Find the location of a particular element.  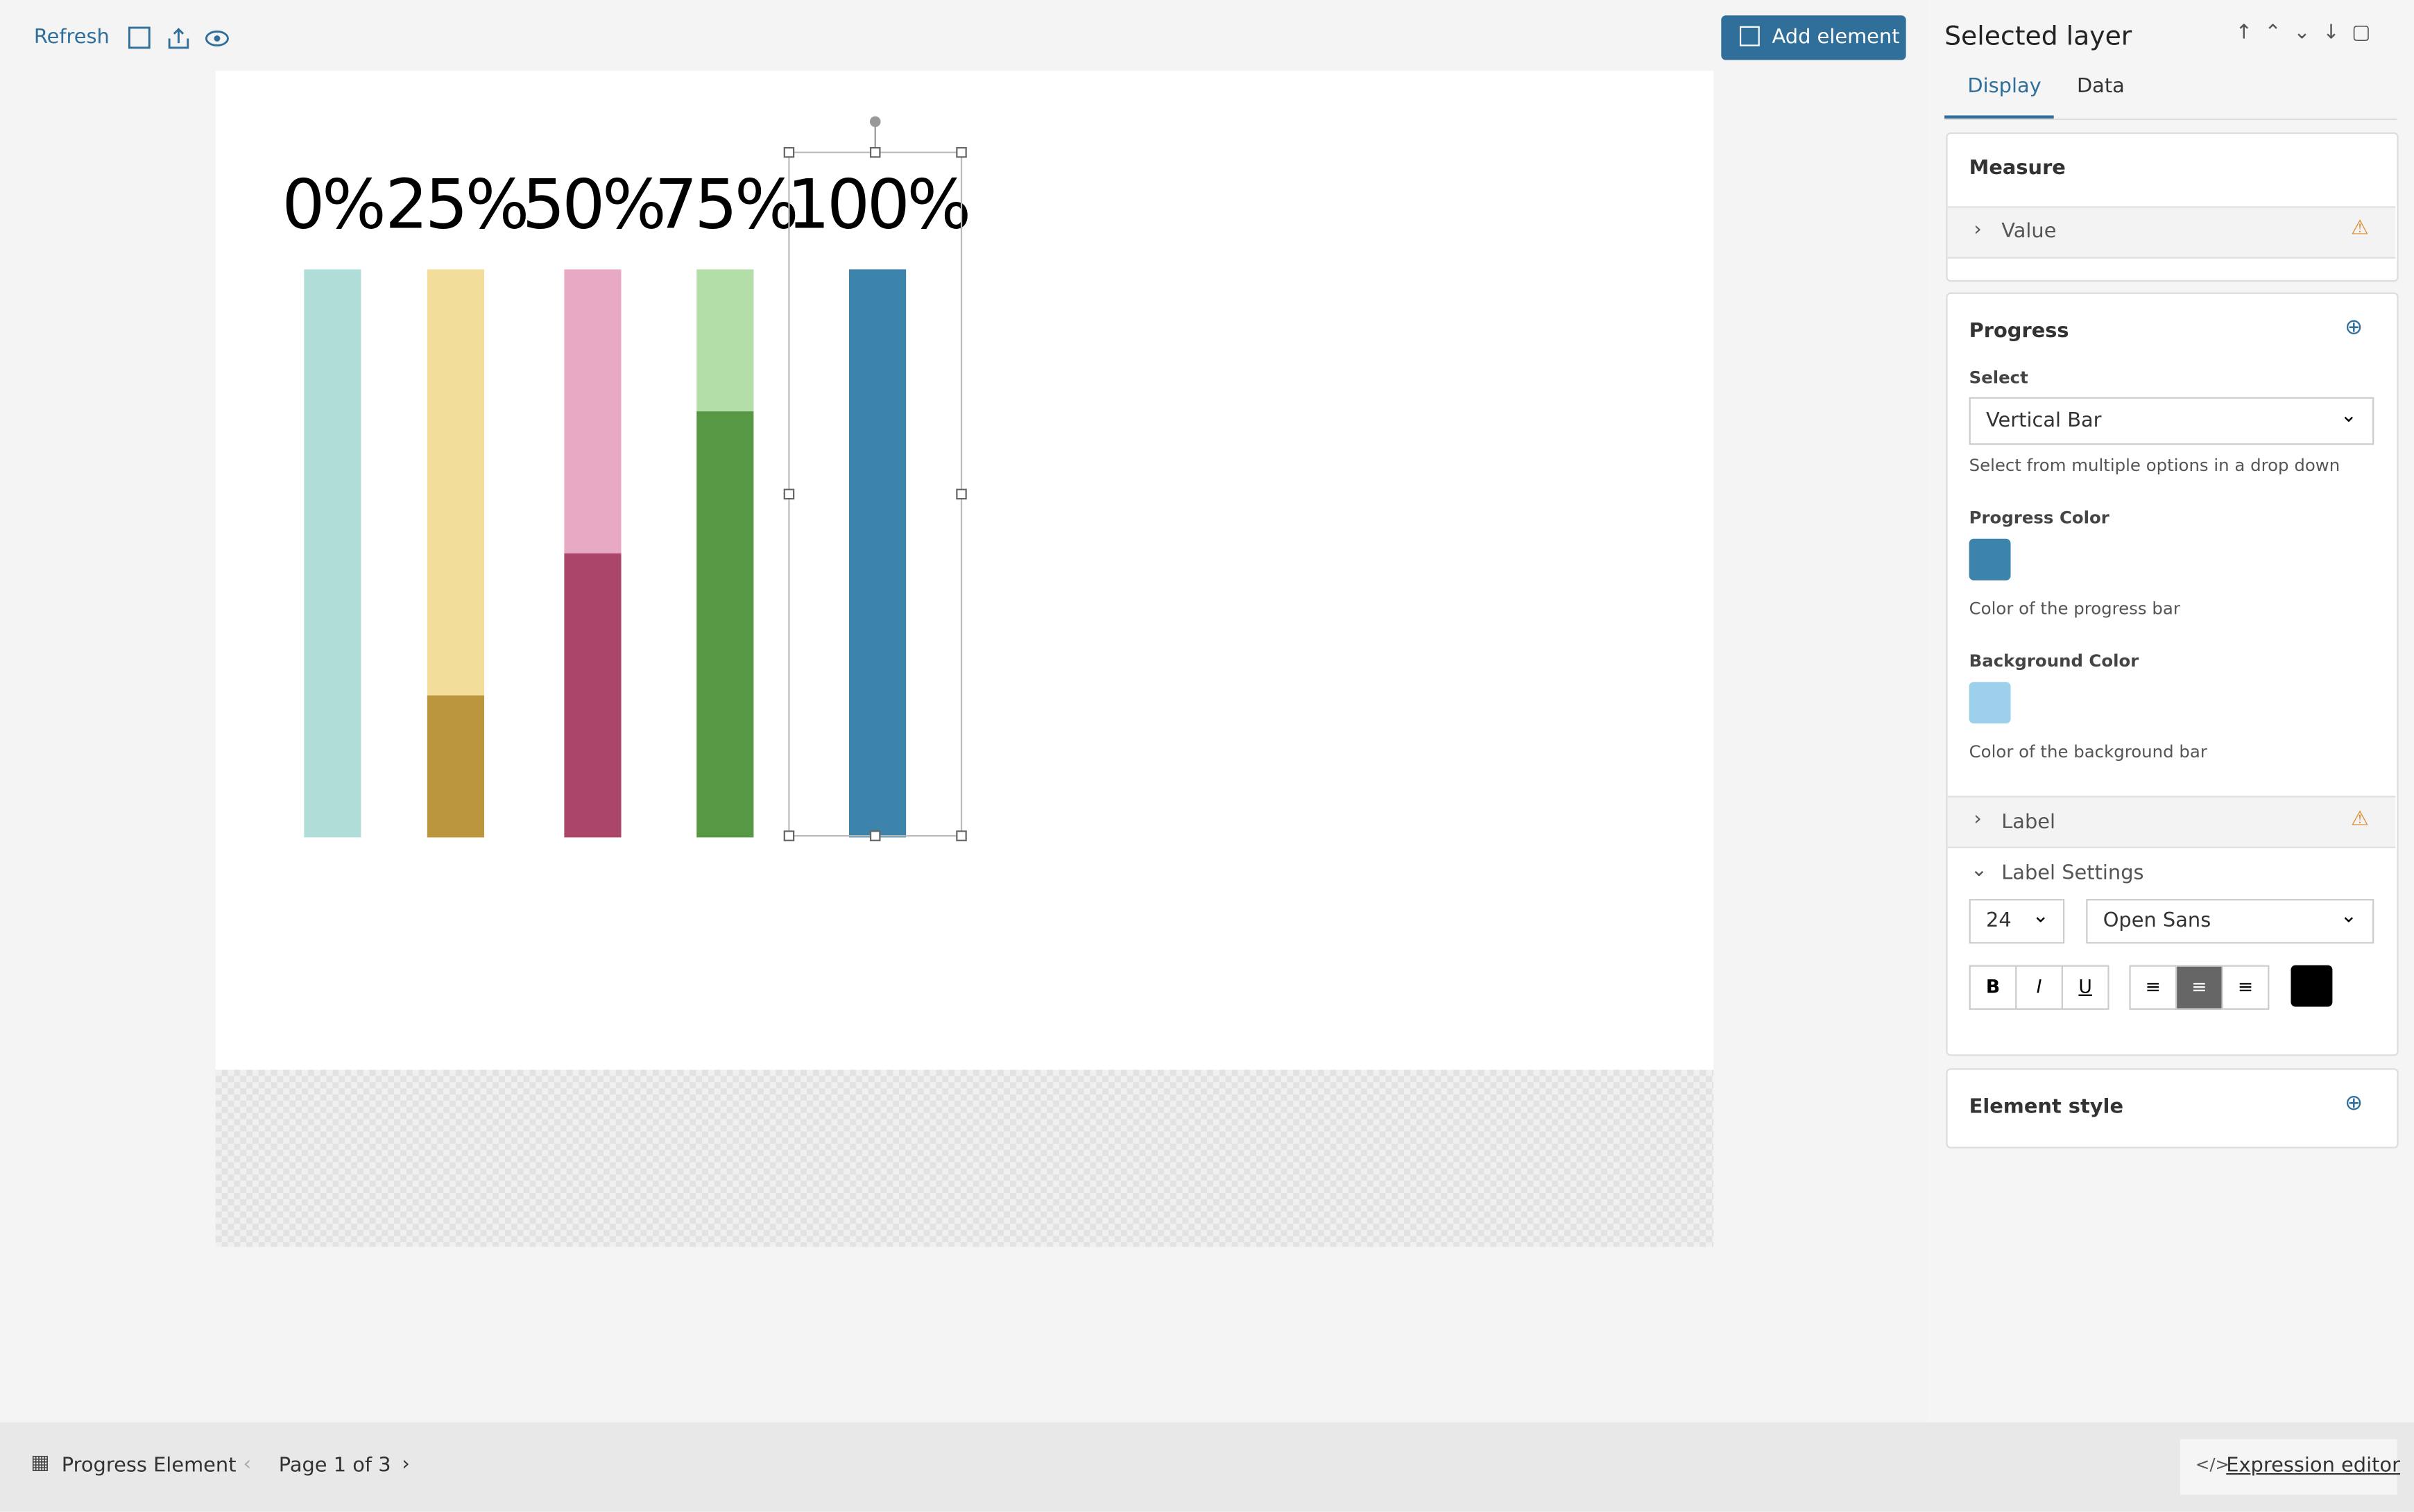

value-label: Value is located at coordinates (2029, 232).